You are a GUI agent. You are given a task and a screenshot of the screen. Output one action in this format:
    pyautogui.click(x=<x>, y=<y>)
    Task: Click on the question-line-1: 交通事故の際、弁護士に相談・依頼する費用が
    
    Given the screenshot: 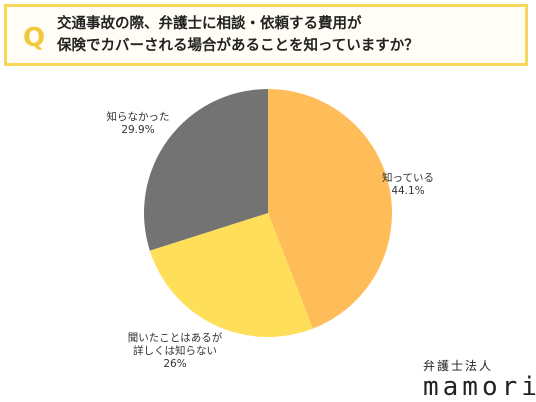 What is the action you would take?
    pyautogui.click(x=209, y=24)
    